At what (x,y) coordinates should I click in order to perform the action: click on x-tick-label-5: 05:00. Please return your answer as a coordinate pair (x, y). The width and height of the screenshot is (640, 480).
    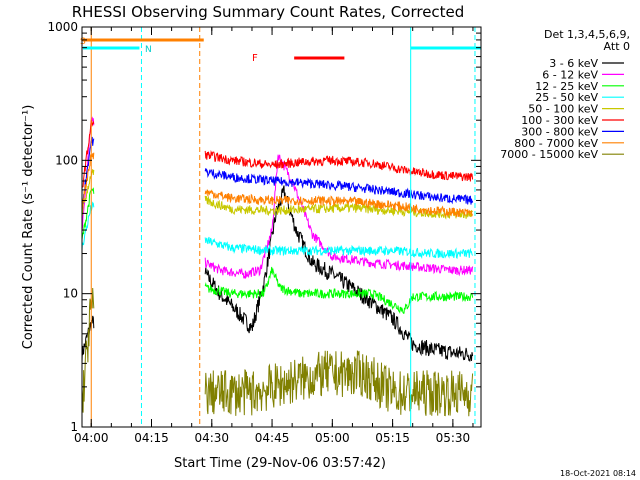
    Looking at the image, I should click on (332, 438).